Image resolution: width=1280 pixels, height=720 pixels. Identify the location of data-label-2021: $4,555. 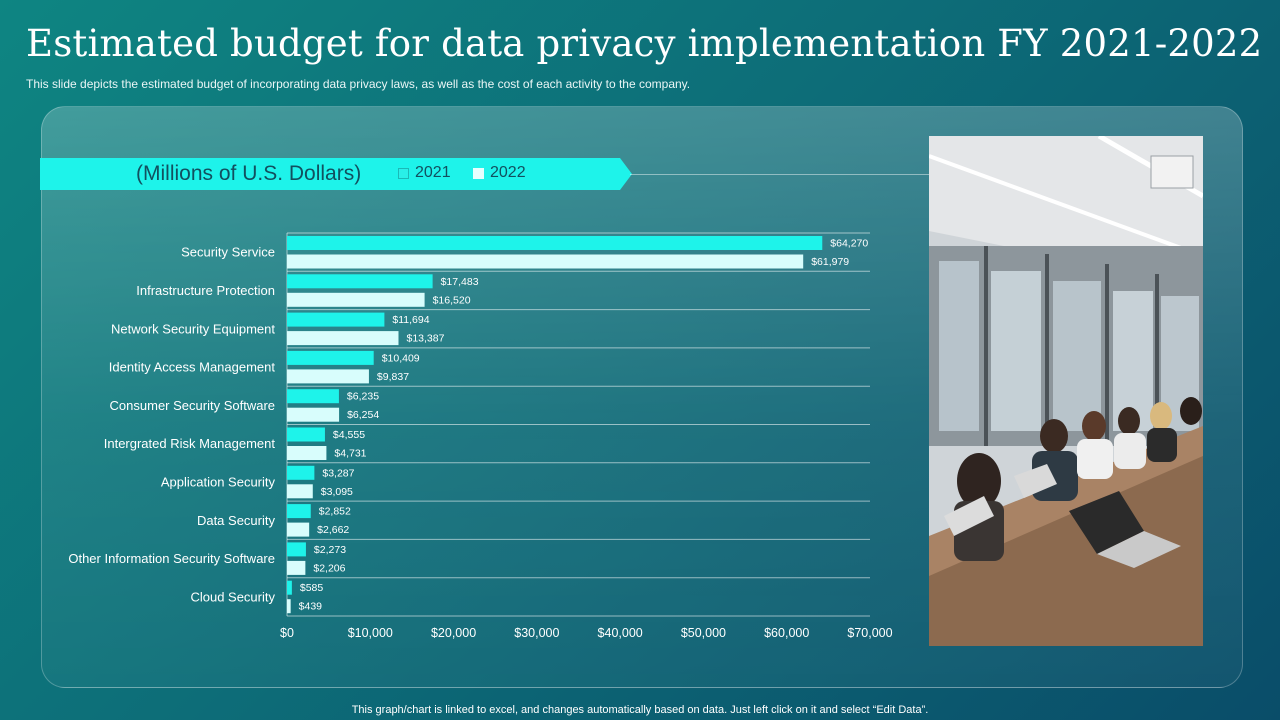
(349, 435).